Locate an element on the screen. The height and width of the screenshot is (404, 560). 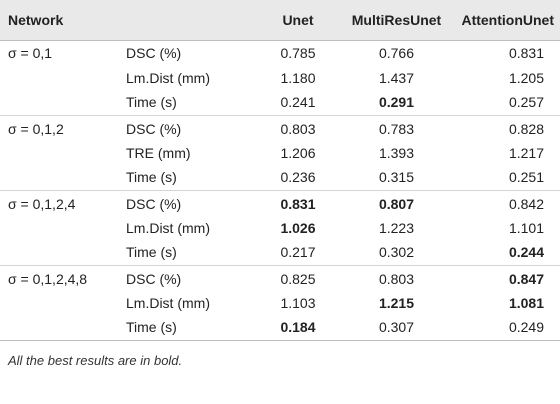
attentionunet-value: 1.205 is located at coordinates (526, 77).